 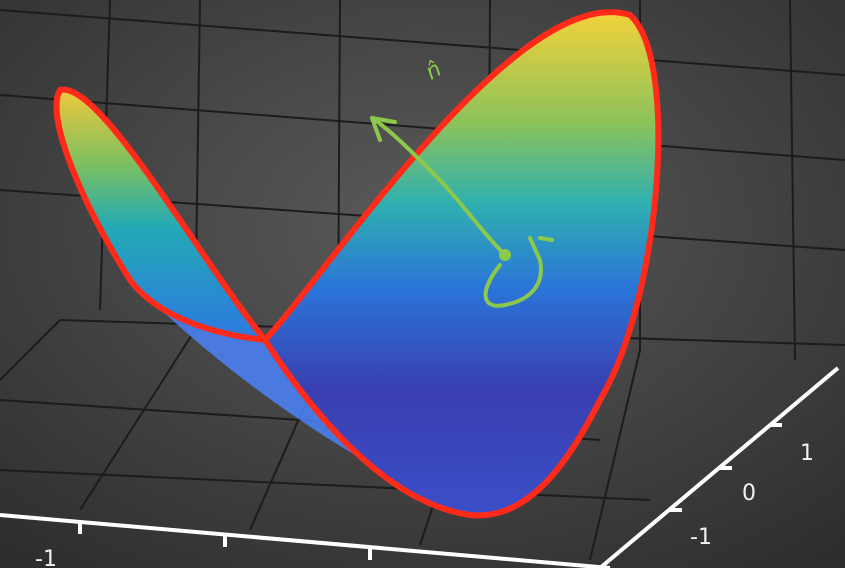 I want to click on normal-vector-sketch, so click(x=462, y=212).